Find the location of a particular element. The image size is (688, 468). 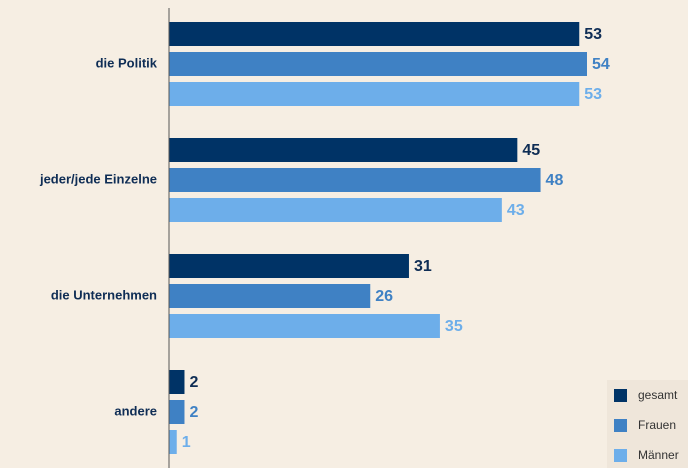

legend-label: Männer is located at coordinates (658, 455).